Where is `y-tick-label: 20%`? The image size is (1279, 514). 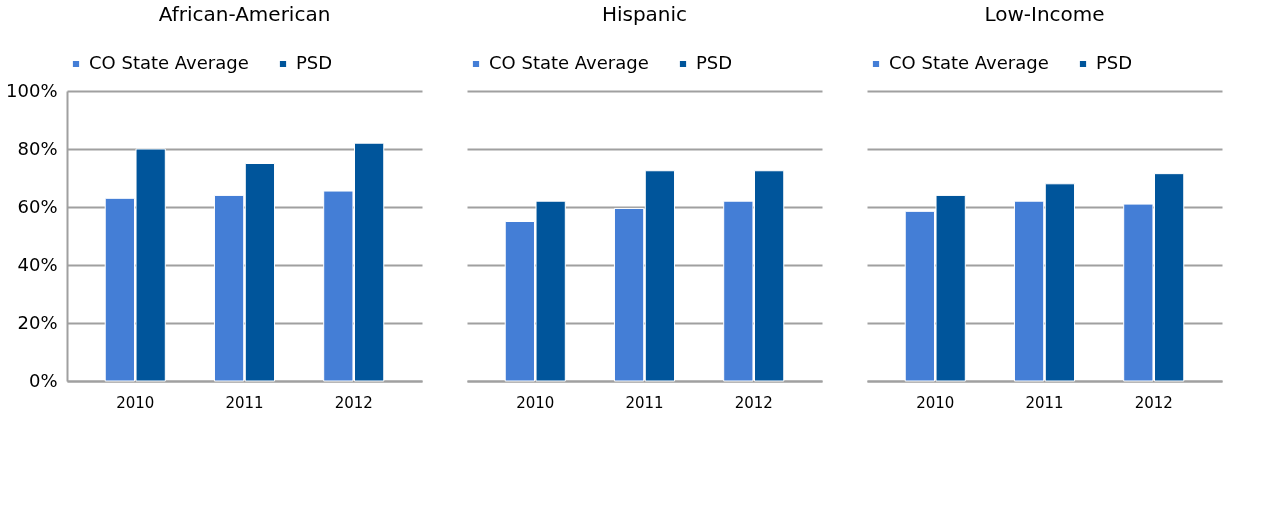 y-tick-label: 20% is located at coordinates (37, 322).